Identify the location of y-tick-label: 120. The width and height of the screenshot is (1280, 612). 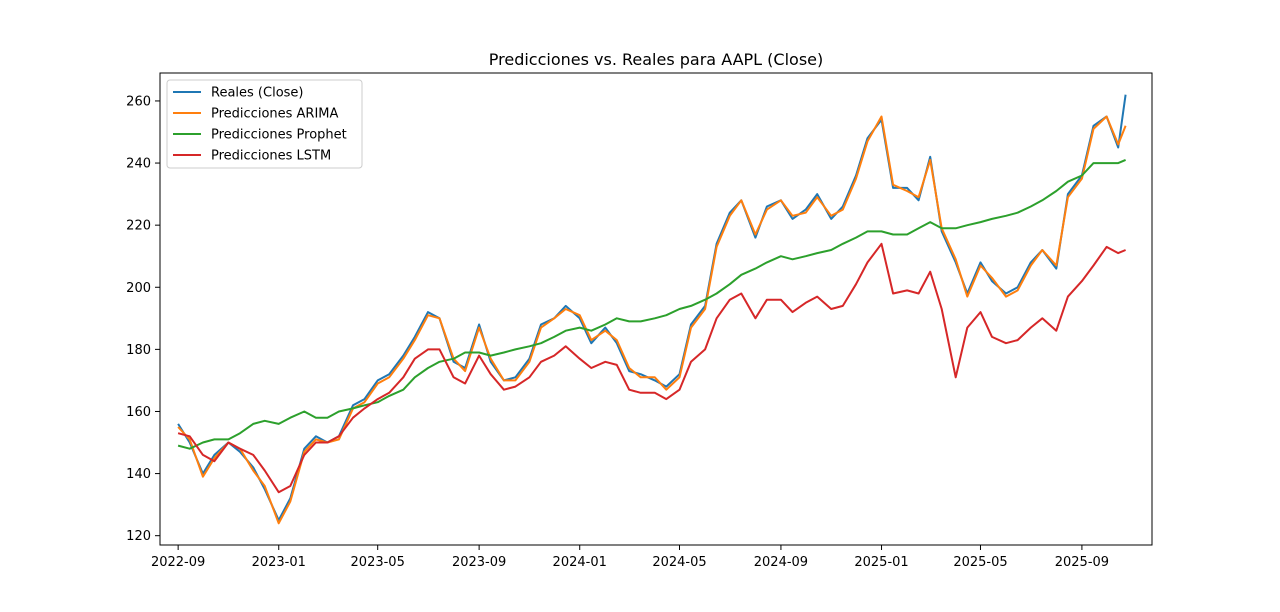
(138, 536).